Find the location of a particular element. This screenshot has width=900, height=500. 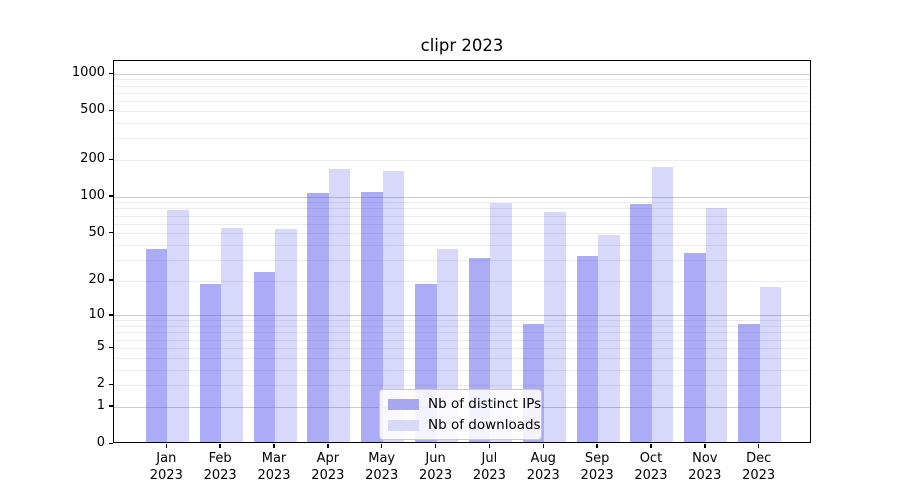

x-tick-label: Sep 2023 is located at coordinates (597, 467).